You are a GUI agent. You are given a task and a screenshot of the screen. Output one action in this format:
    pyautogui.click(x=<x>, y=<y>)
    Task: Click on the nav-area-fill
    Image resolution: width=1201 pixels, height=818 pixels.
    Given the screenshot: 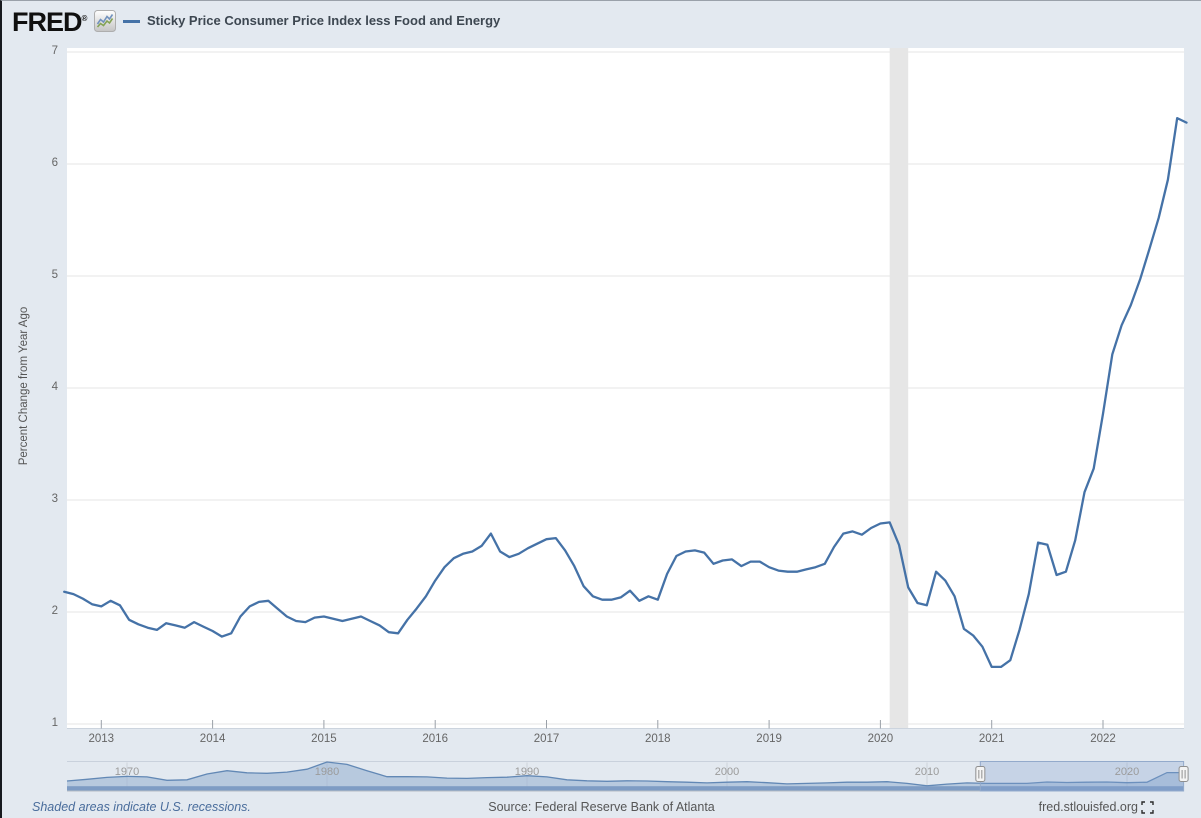 What is the action you would take?
    pyautogui.click(x=625, y=775)
    